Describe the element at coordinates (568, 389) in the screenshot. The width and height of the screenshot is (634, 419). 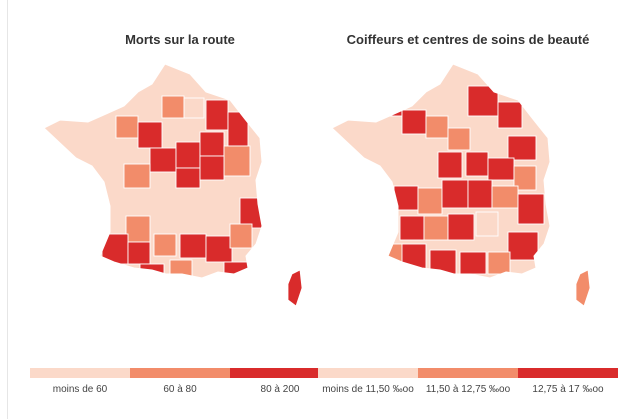
I see `legend-label-high: 12,75 à 17 ‰oo` at that location.